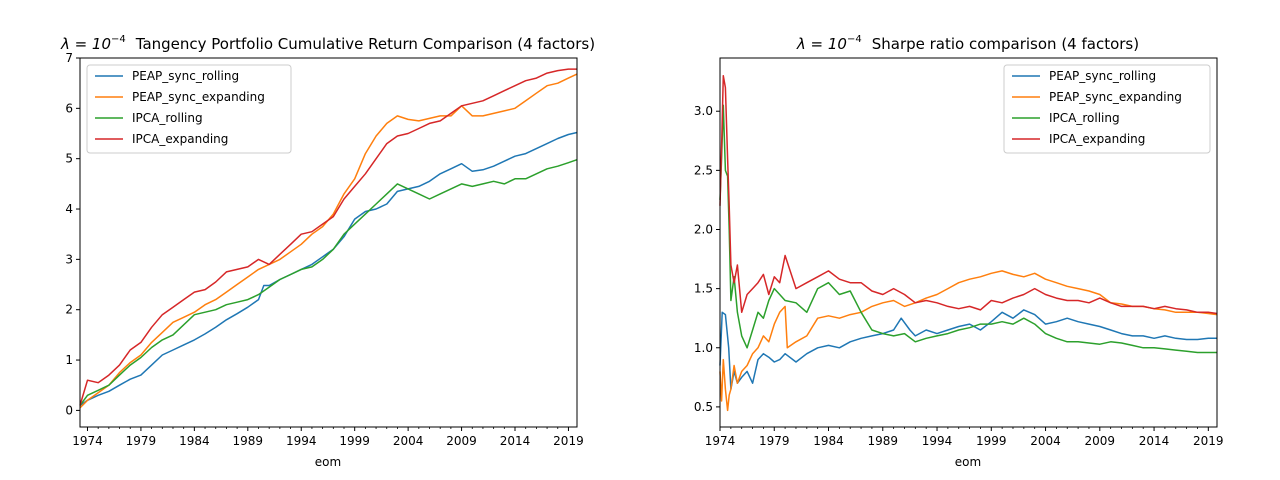 Image resolution: width=1280 pixels, height=480 pixels. What do you see at coordinates (69, 360) in the screenshot?
I see `y-tick-label: 1` at bounding box center [69, 360].